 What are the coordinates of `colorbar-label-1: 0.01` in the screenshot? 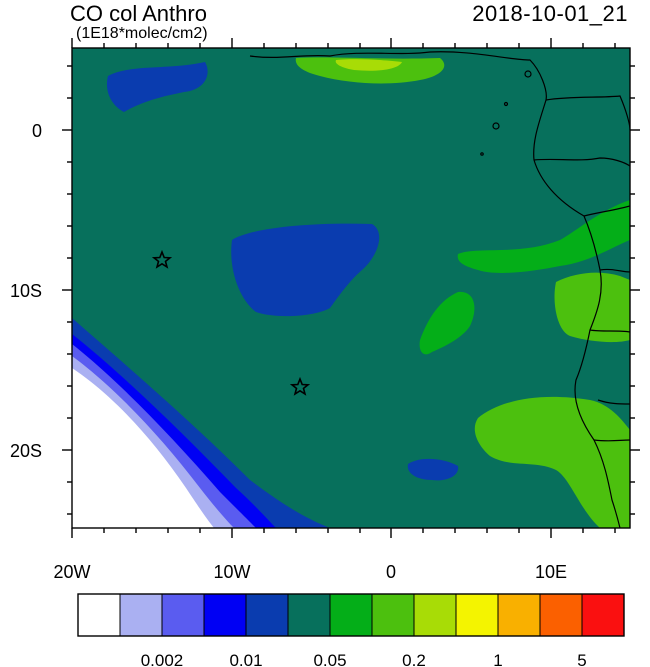 It's located at (245, 659).